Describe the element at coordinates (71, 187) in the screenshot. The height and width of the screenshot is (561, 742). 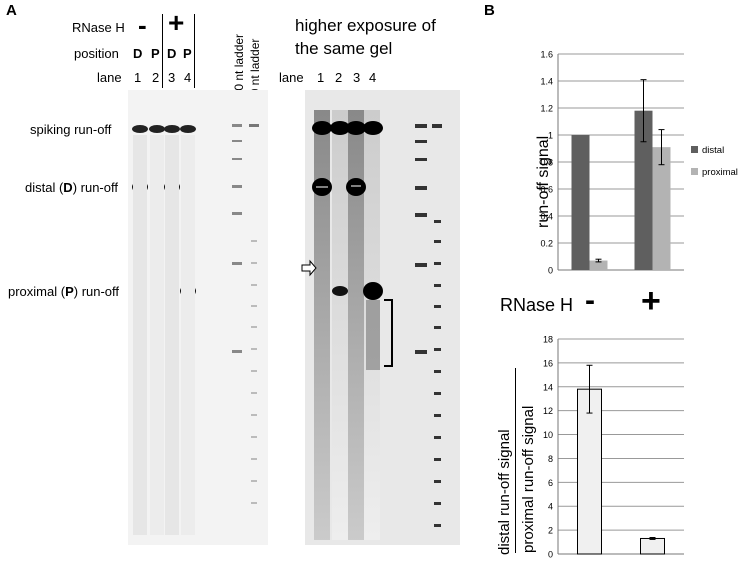
I see `distal-runoff-label: distal (D) run-off` at that location.